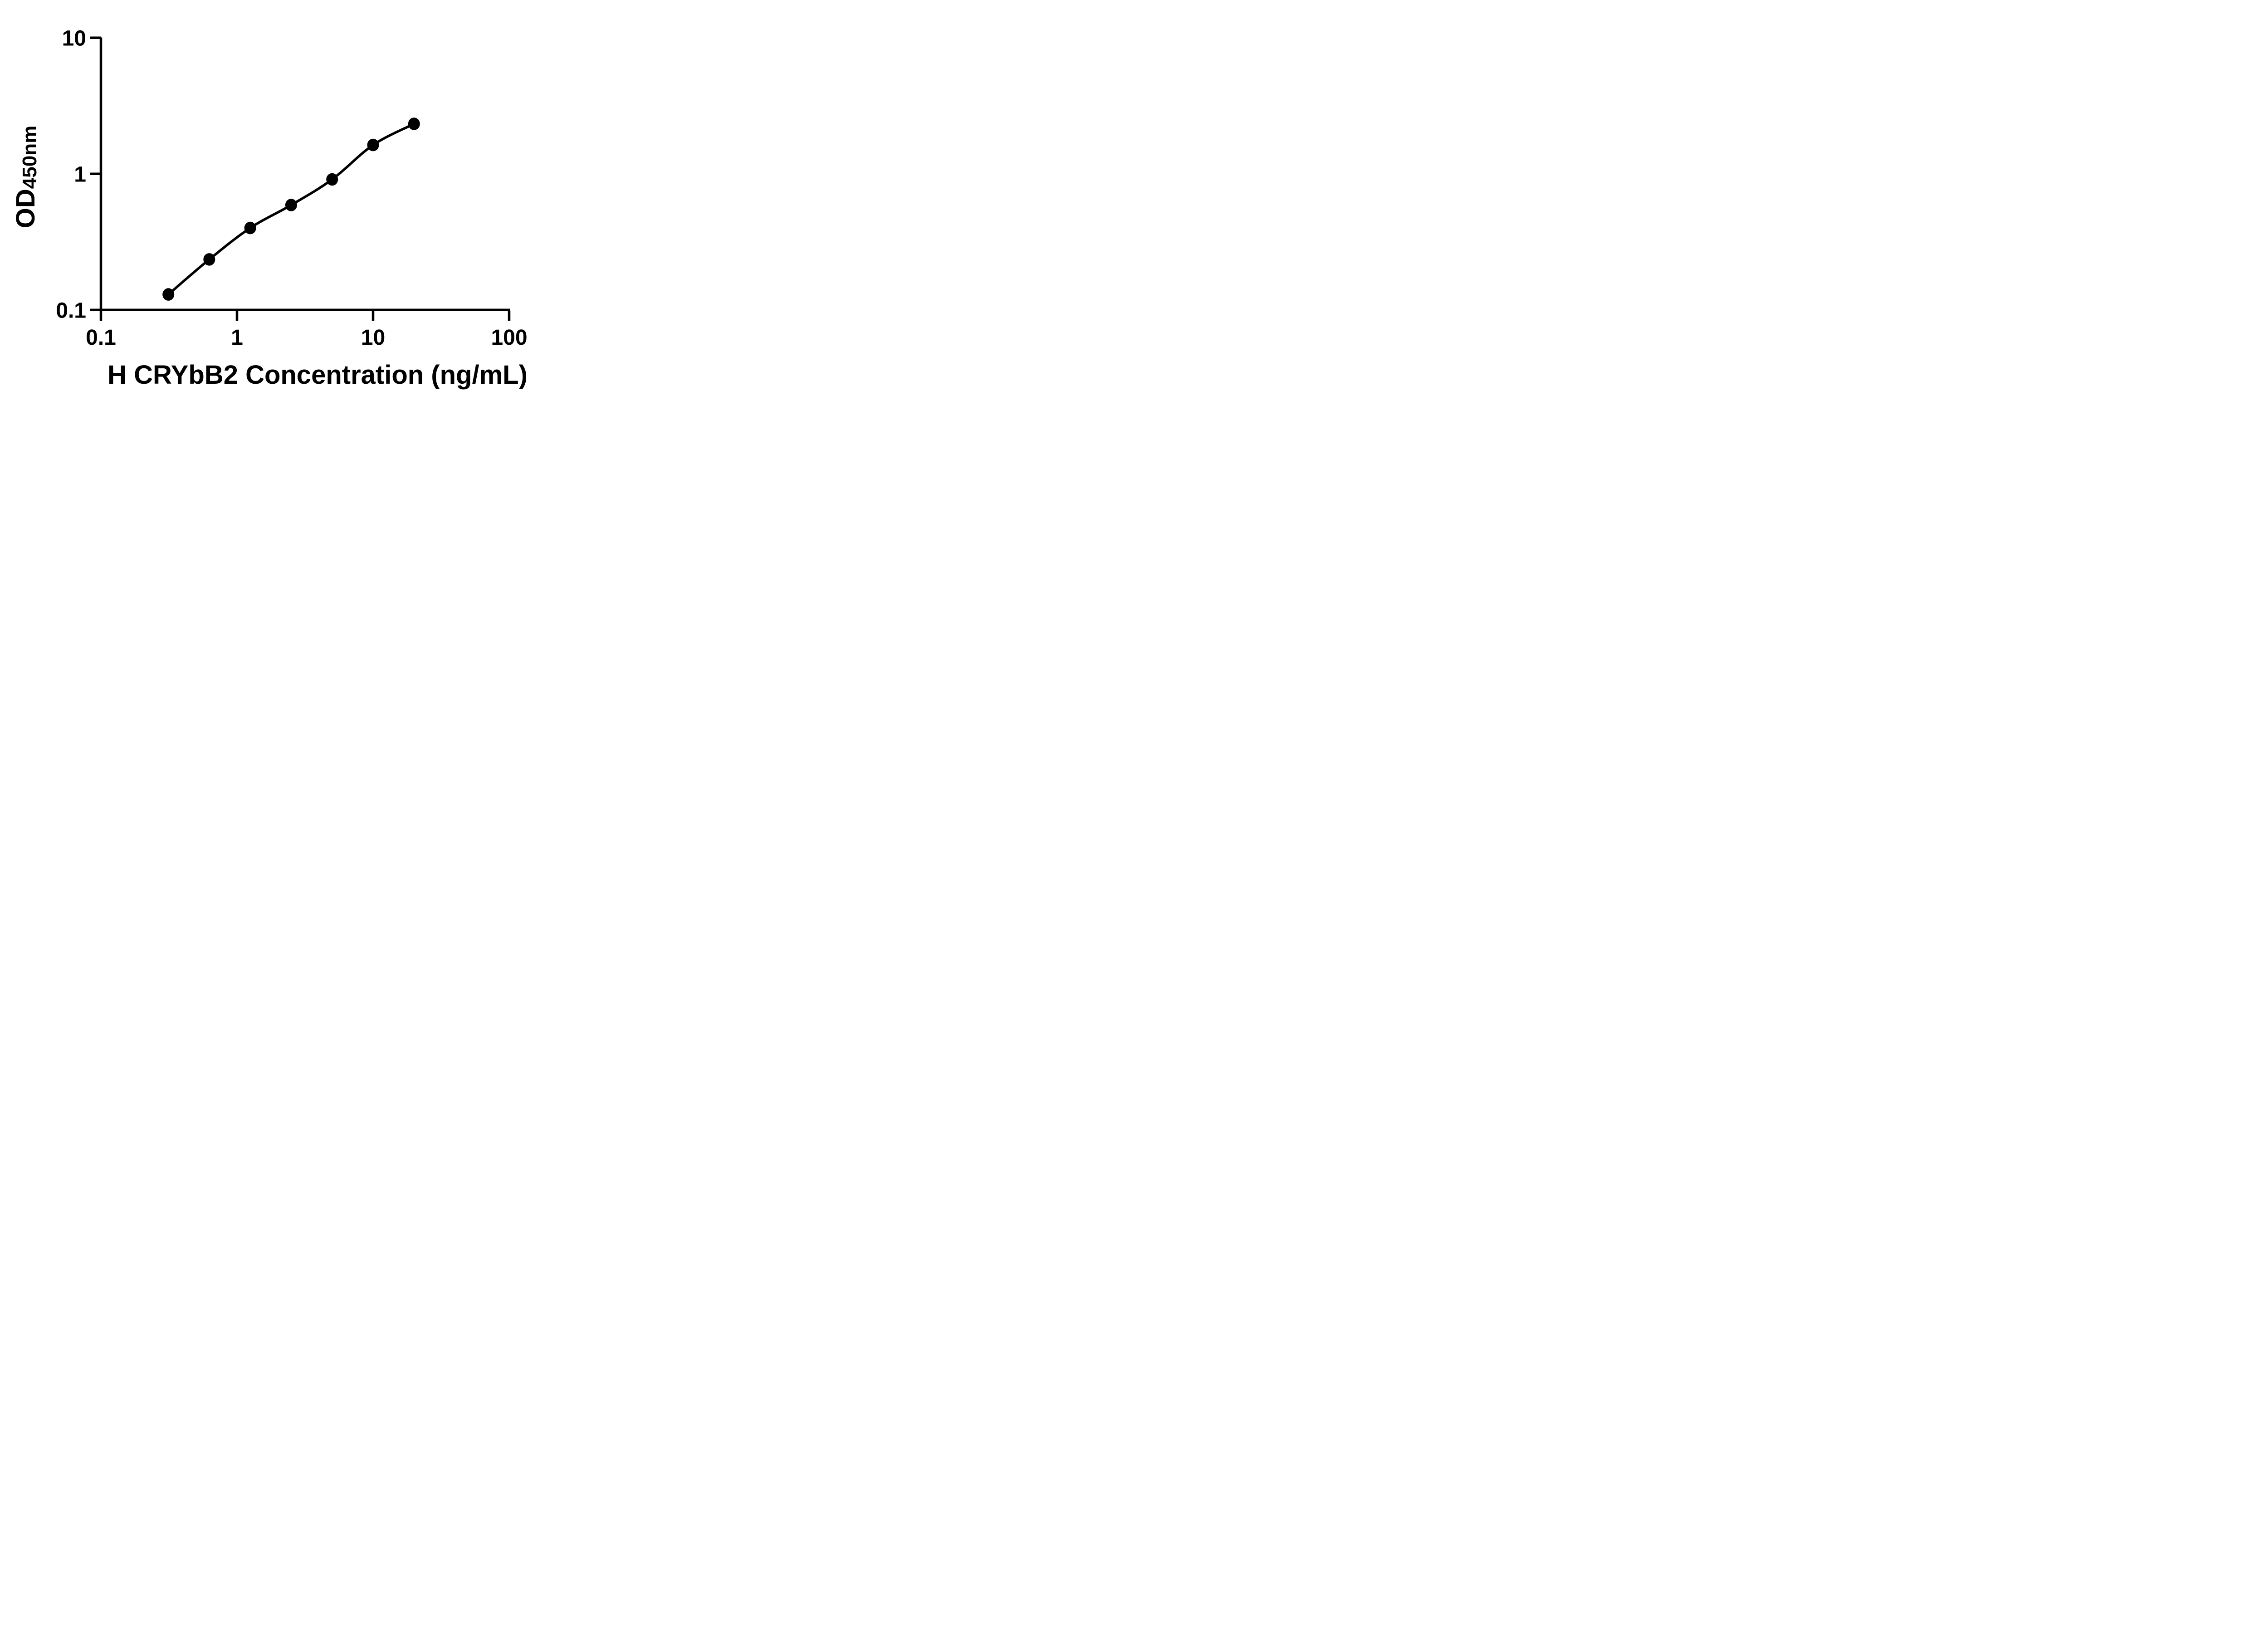 The image size is (2268, 1633). Describe the element at coordinates (509, 338) in the screenshot. I see `x-tick-label: 100` at that location.